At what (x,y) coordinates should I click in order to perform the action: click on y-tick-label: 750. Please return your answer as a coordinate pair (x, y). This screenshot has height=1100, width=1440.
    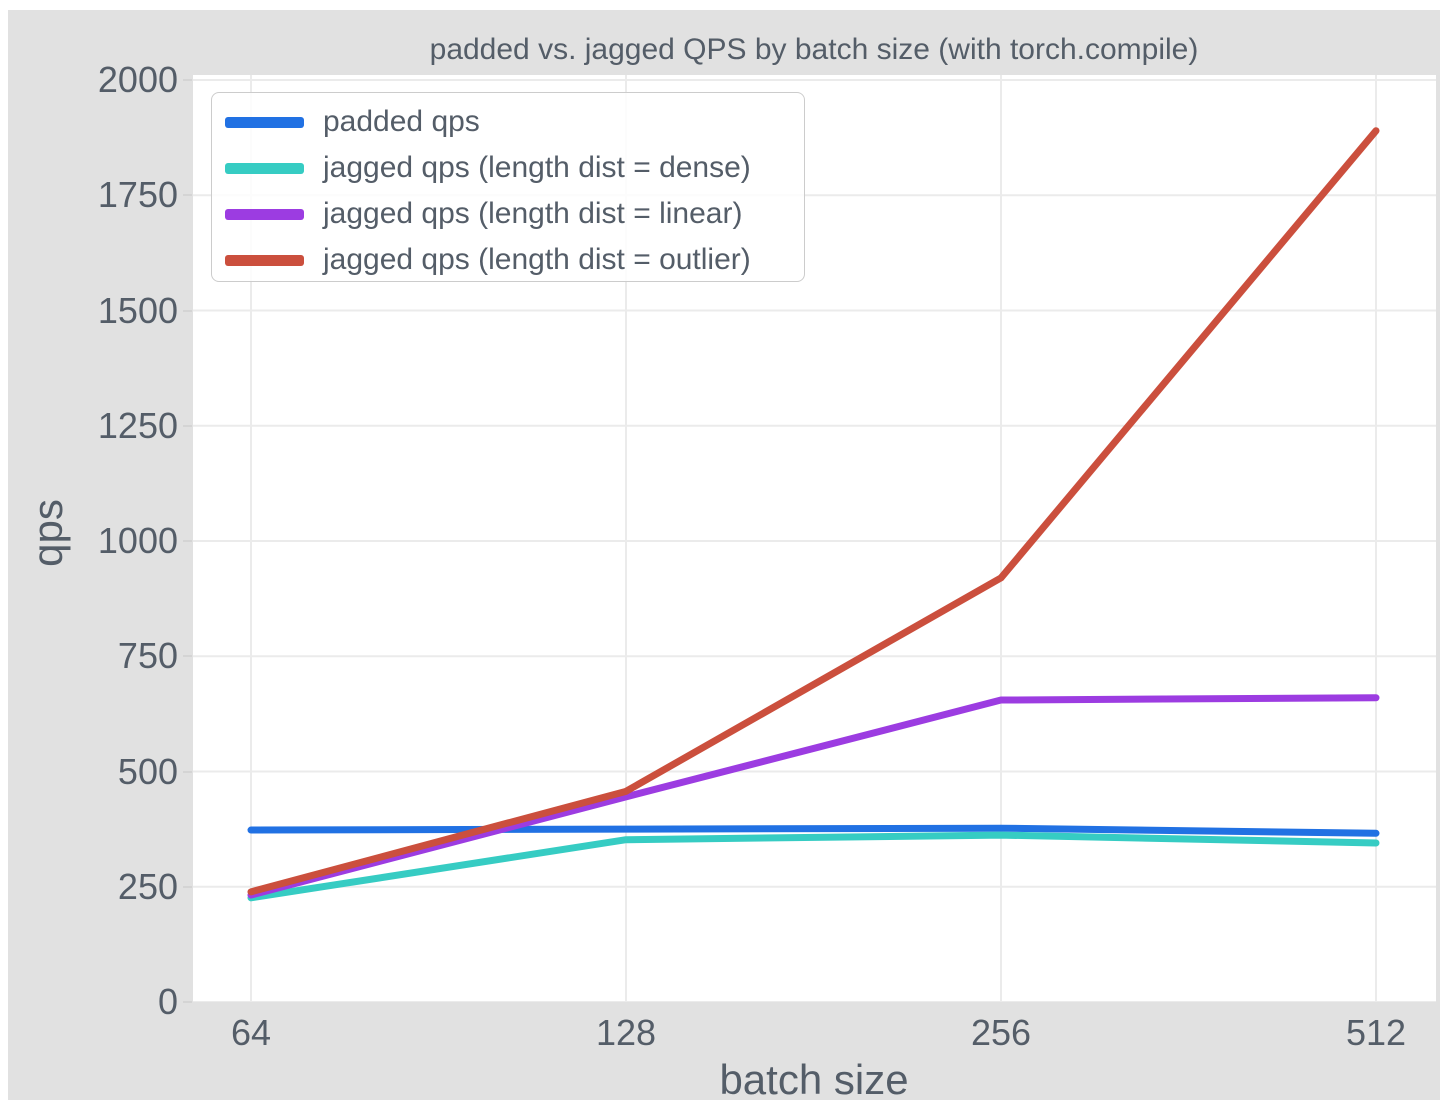
    Looking at the image, I should click on (147, 656).